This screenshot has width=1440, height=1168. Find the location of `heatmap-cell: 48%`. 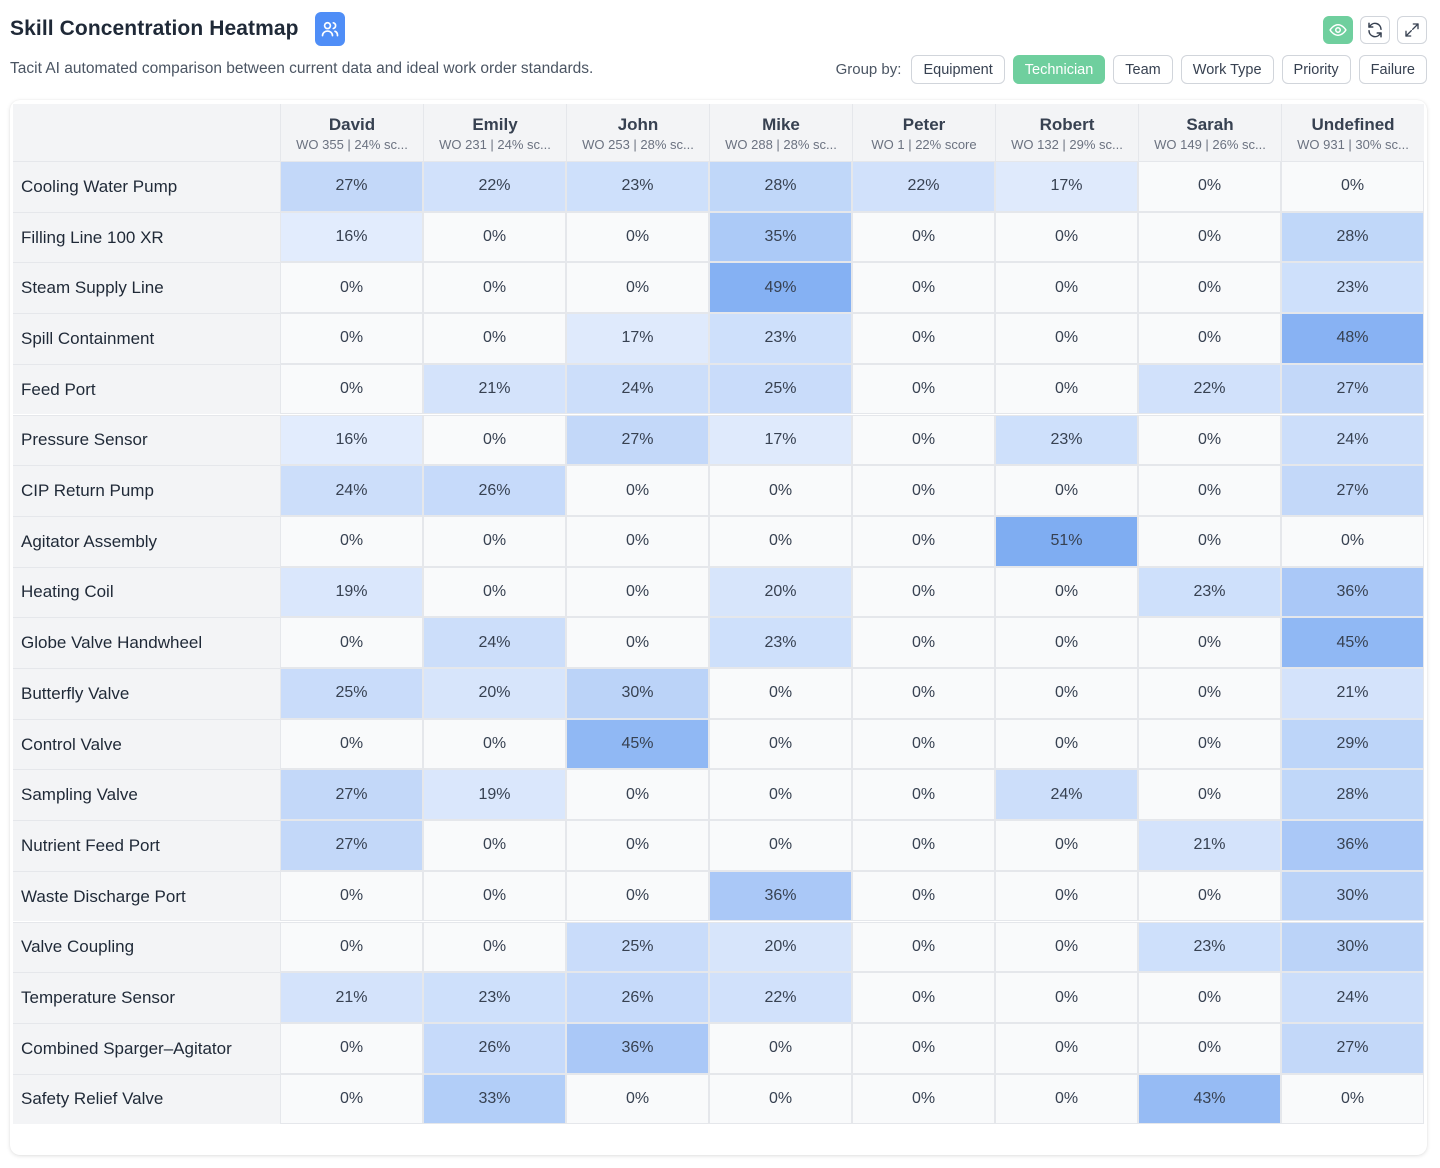

heatmap-cell: 48% is located at coordinates (1352, 338).